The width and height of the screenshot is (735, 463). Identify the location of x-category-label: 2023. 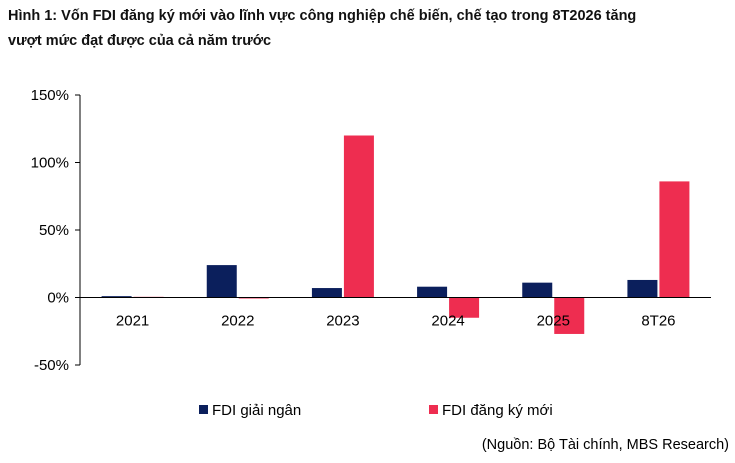
(342, 321).